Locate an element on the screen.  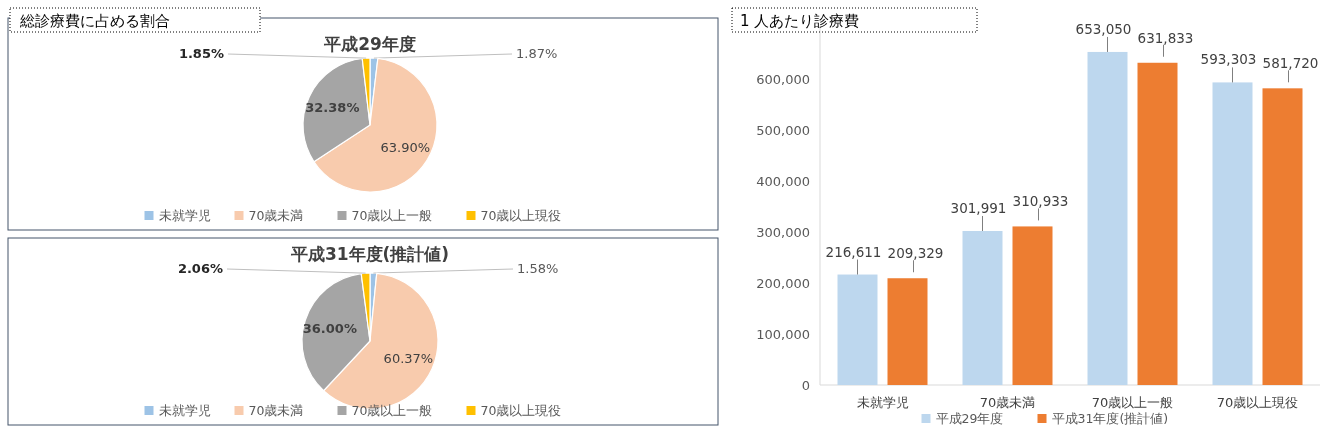
x-tick-label: 70歳未満 is located at coordinates (1007, 402).